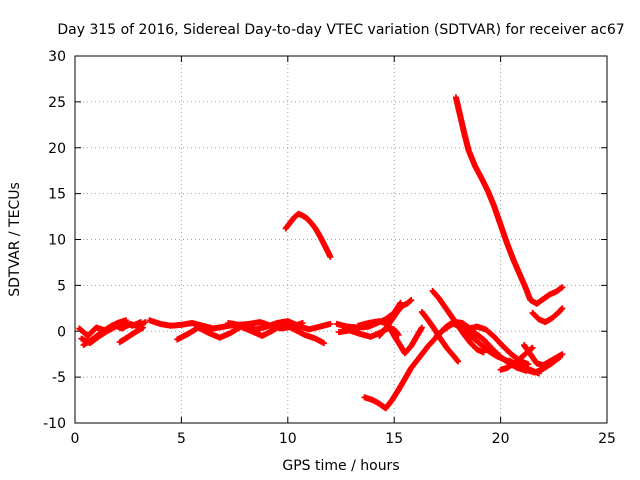 This screenshot has height=480, width=640. What do you see at coordinates (288, 439) in the screenshot?
I see `x-tick-label: 10` at bounding box center [288, 439].